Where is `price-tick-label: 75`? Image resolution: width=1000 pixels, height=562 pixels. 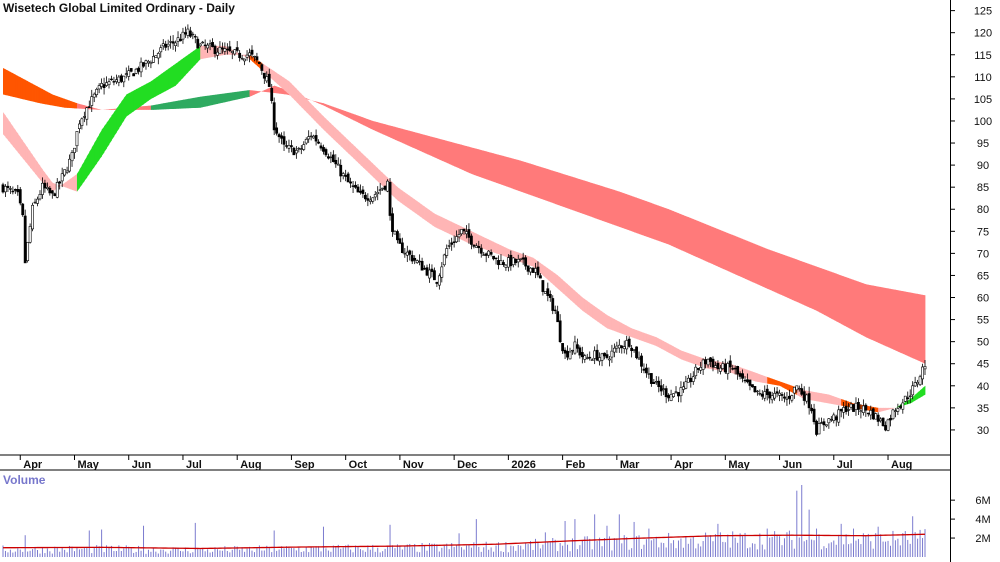
price-tick-label: 75 is located at coordinates (983, 232).